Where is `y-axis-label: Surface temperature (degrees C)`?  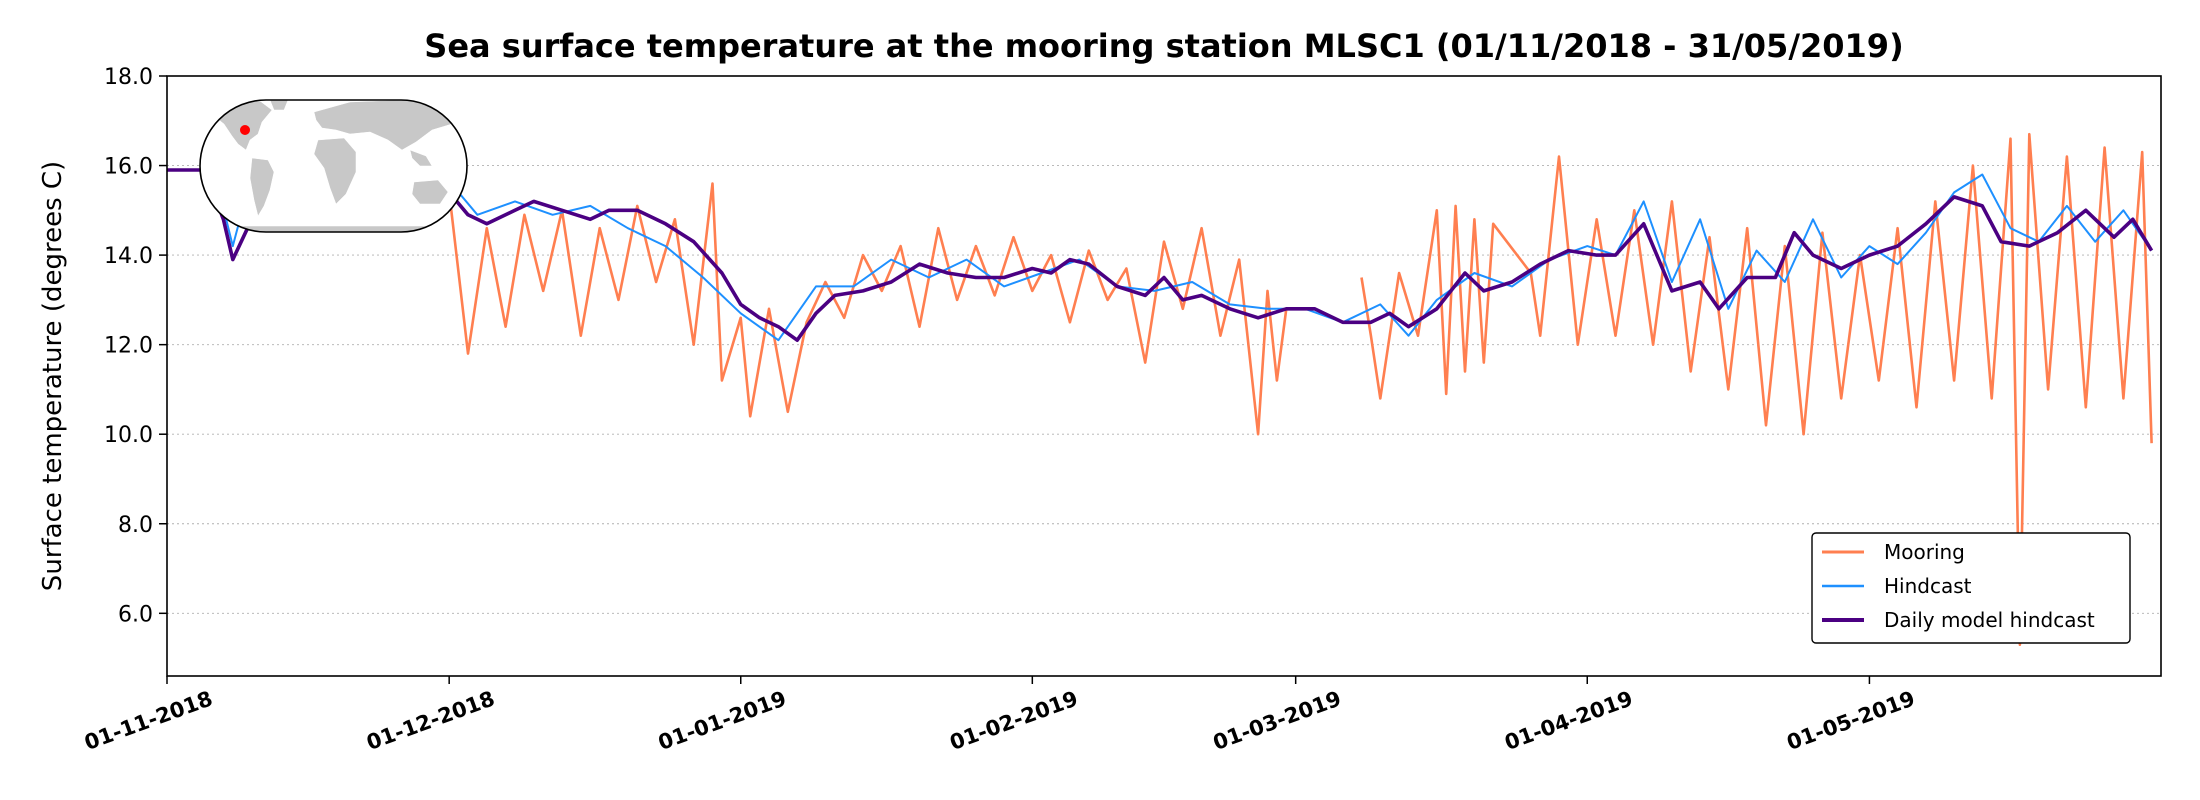 y-axis-label: Surface temperature (degrees C) is located at coordinates (53, 376).